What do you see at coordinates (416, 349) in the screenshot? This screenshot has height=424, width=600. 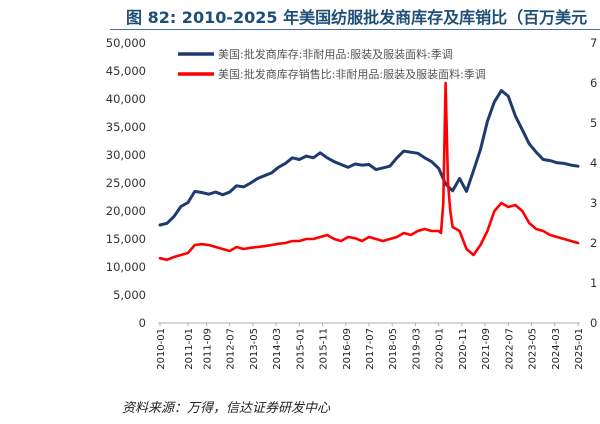 I see `x-tick-label: 2019-03` at bounding box center [416, 349].